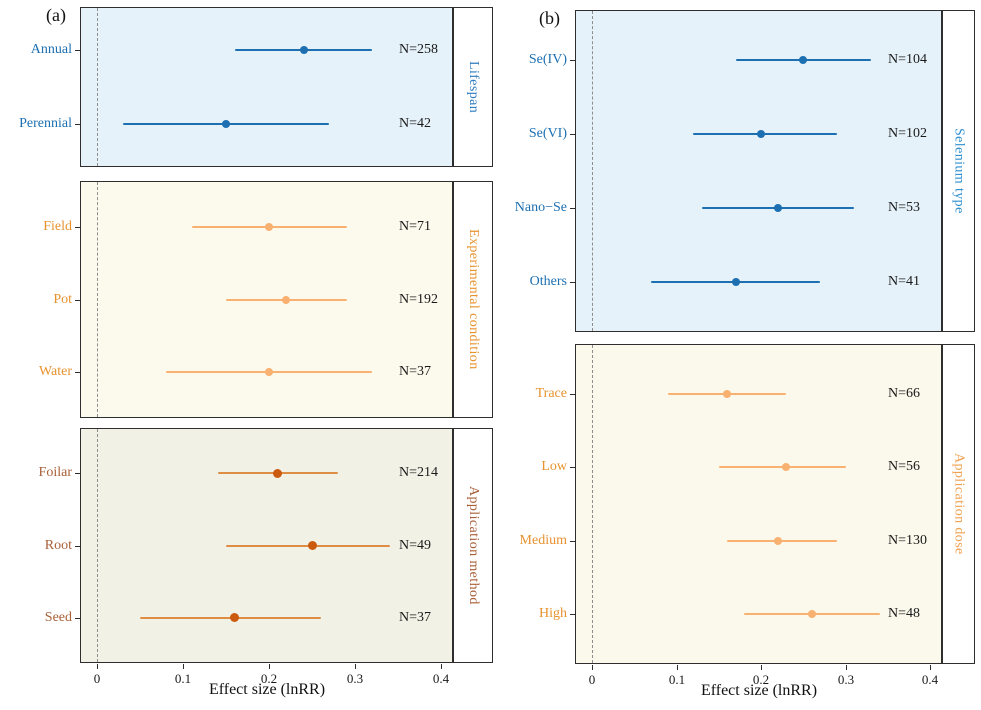  I want to click on n-count-label: N=130, so click(908, 540).